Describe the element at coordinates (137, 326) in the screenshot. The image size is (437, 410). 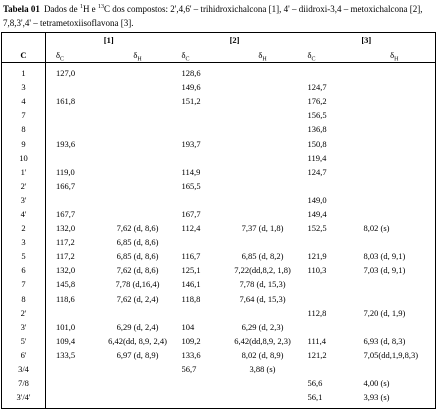
I see `table-cell: 6,29 (d, 2,4)` at that location.